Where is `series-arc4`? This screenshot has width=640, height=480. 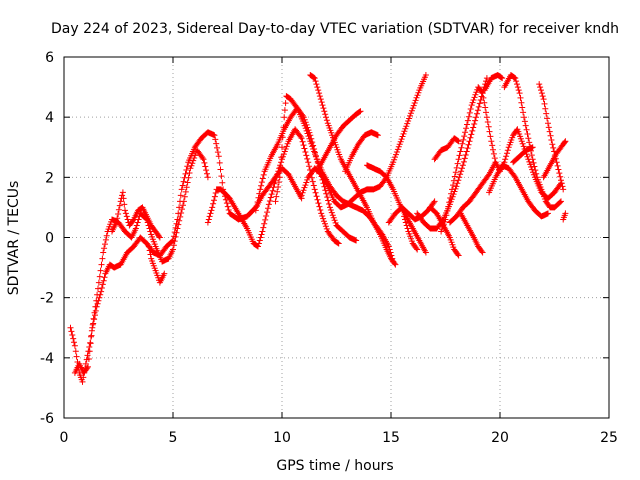 series-arc4 is located at coordinates (157, 264).